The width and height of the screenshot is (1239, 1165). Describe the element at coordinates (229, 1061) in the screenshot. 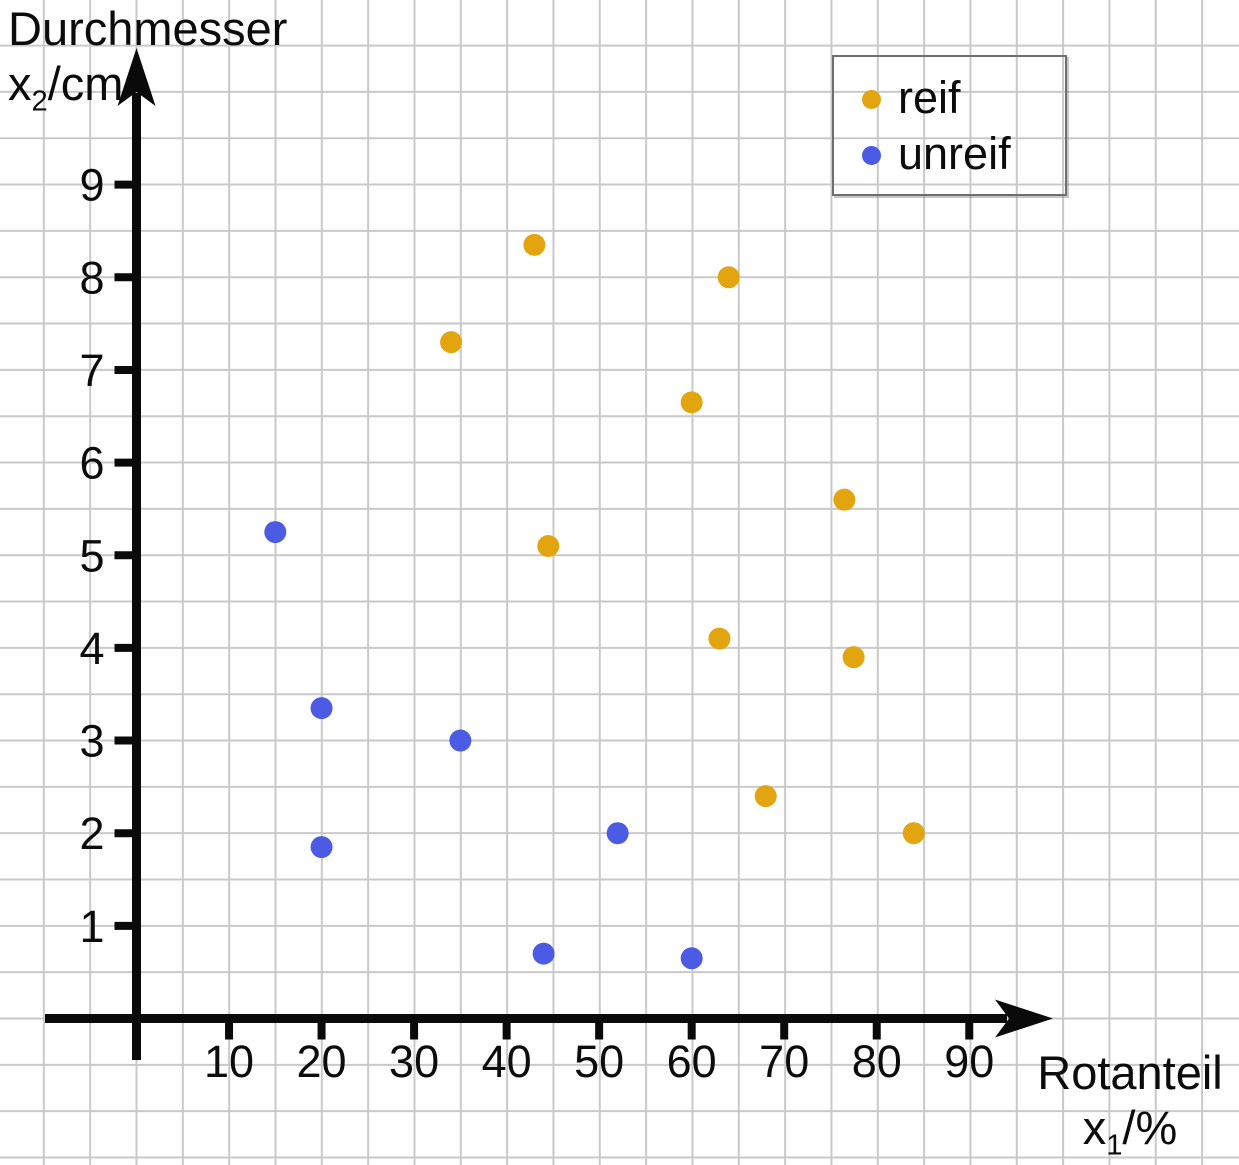

I see `x-tick-label: 10` at that location.